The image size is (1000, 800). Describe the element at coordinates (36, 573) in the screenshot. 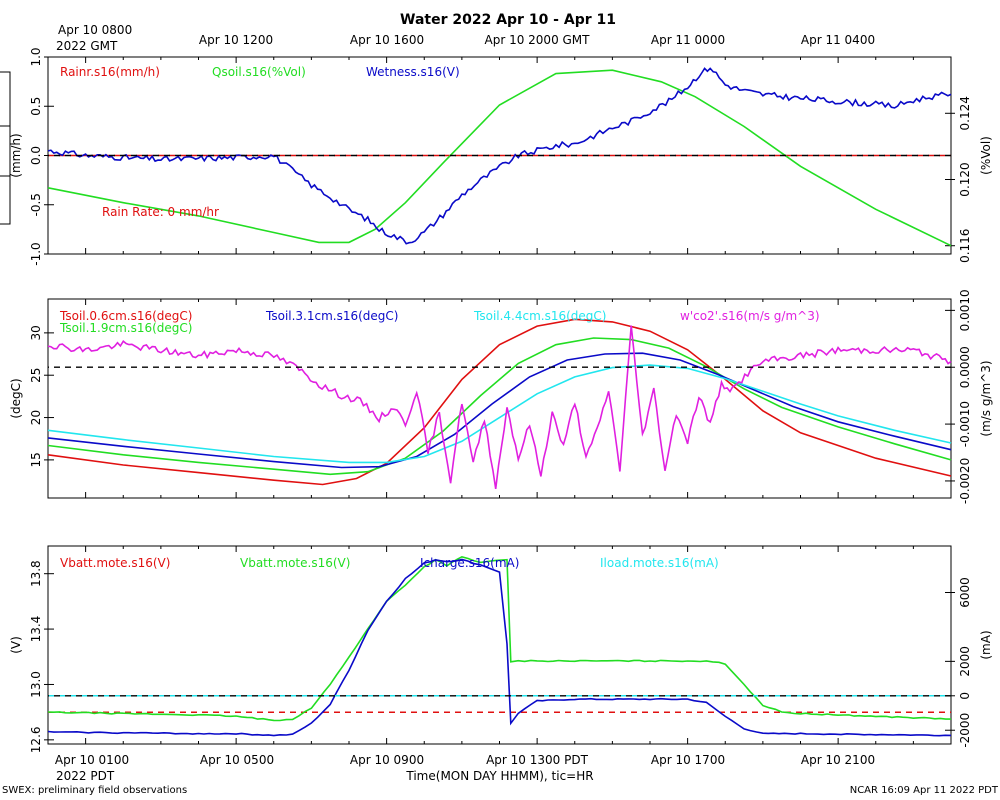

I see `y-tick-label-left: 13.8` at that location.